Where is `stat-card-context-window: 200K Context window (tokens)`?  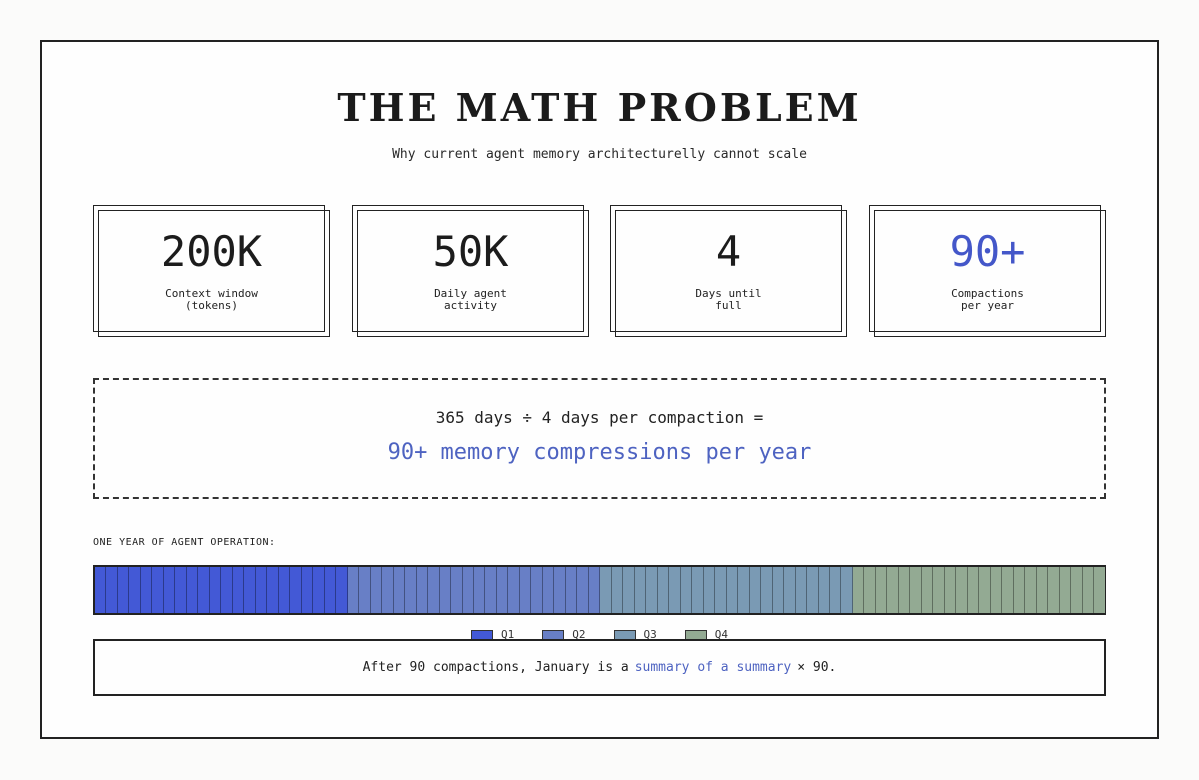 stat-card-context-window: 200K Context window (tokens) is located at coordinates (211, 271).